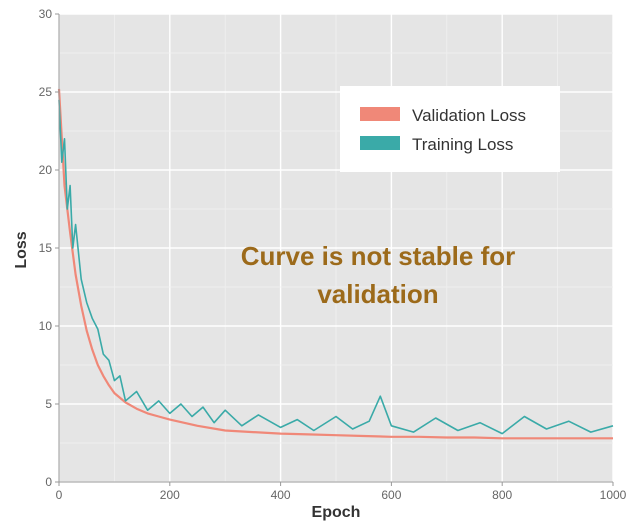  I want to click on legend-swatch-validation, so click(380, 114).